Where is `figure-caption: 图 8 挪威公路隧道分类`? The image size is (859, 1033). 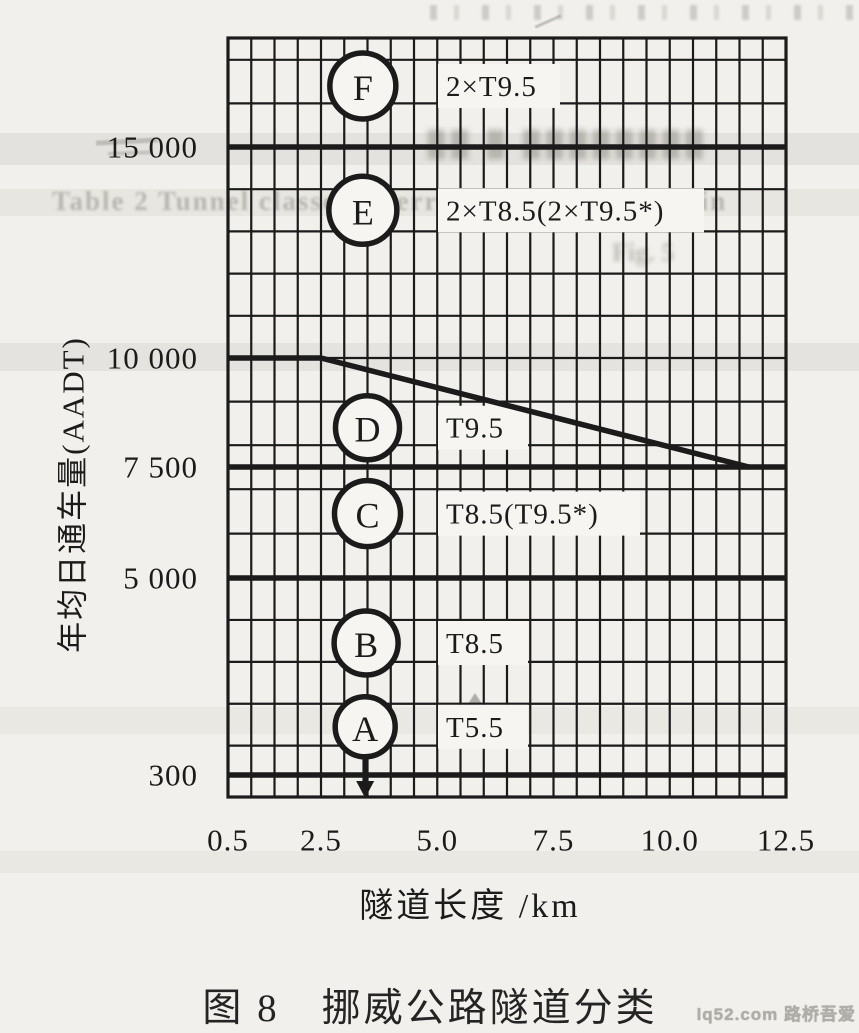 figure-caption: 图 8 挪威公路隧道分类 is located at coordinates (430, 1008).